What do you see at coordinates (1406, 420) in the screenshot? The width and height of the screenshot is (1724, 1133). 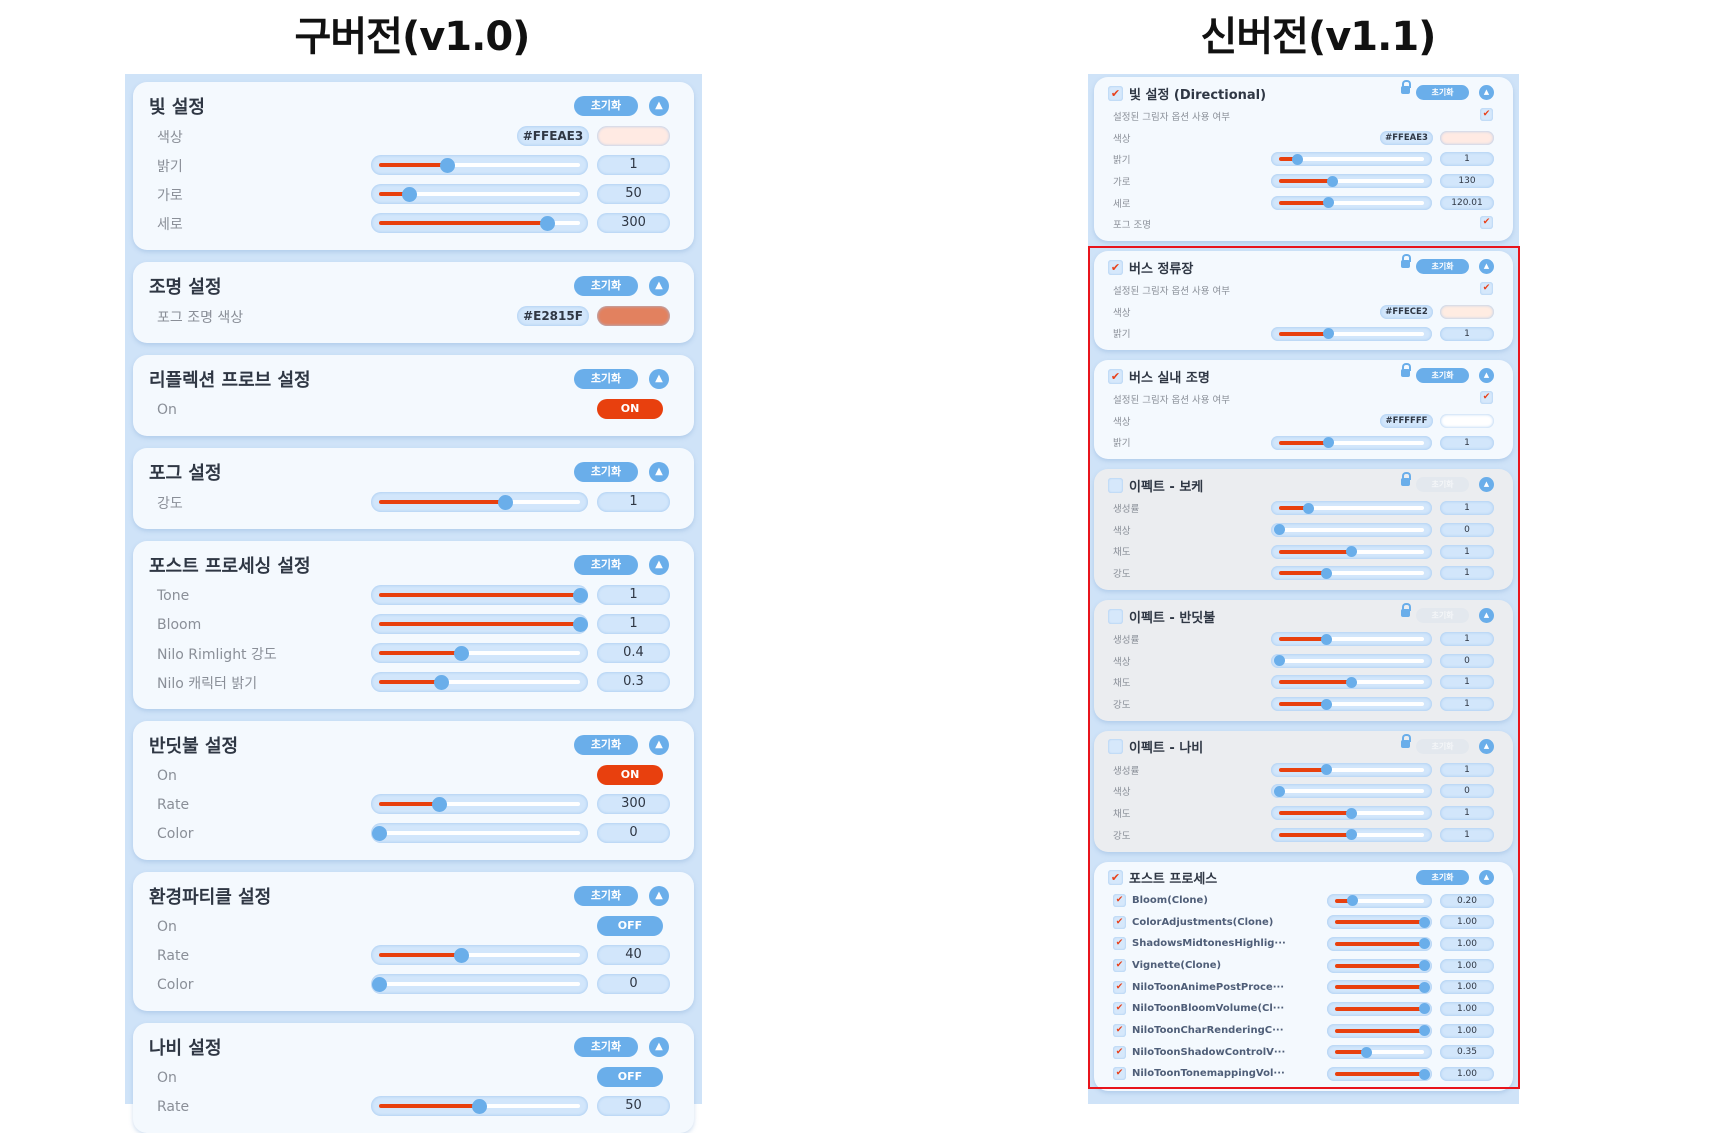 I see `color-hex-field: #FFFFFF` at bounding box center [1406, 420].